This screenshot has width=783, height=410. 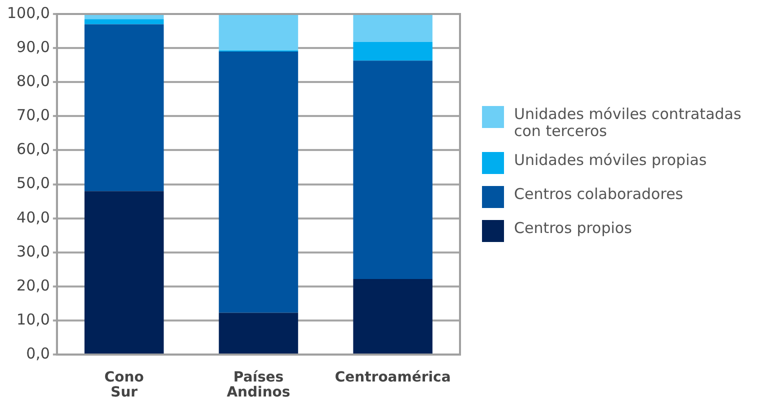 I want to click on y-tick-label: 60,0, so click(x=33, y=149).